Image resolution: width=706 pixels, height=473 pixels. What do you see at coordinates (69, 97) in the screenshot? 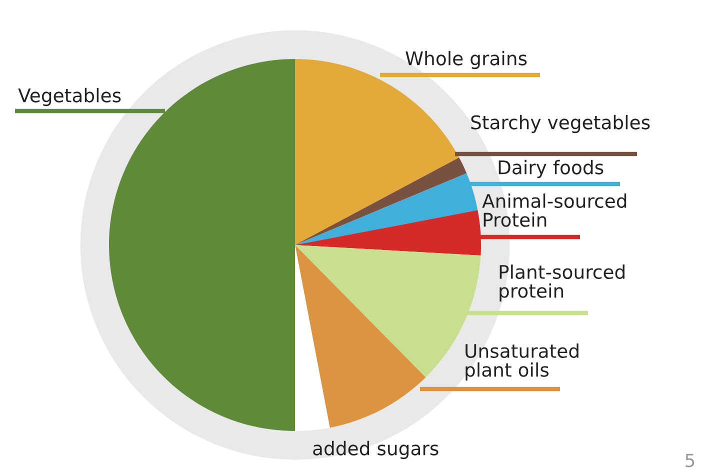
I see `slice-label: Vegetables` at bounding box center [69, 97].